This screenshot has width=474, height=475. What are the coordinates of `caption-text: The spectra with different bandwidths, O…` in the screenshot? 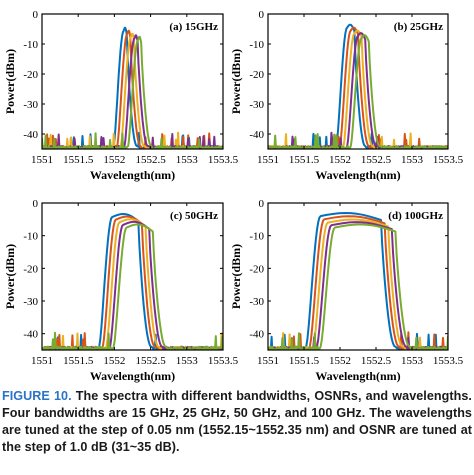 It's located at (237, 421).